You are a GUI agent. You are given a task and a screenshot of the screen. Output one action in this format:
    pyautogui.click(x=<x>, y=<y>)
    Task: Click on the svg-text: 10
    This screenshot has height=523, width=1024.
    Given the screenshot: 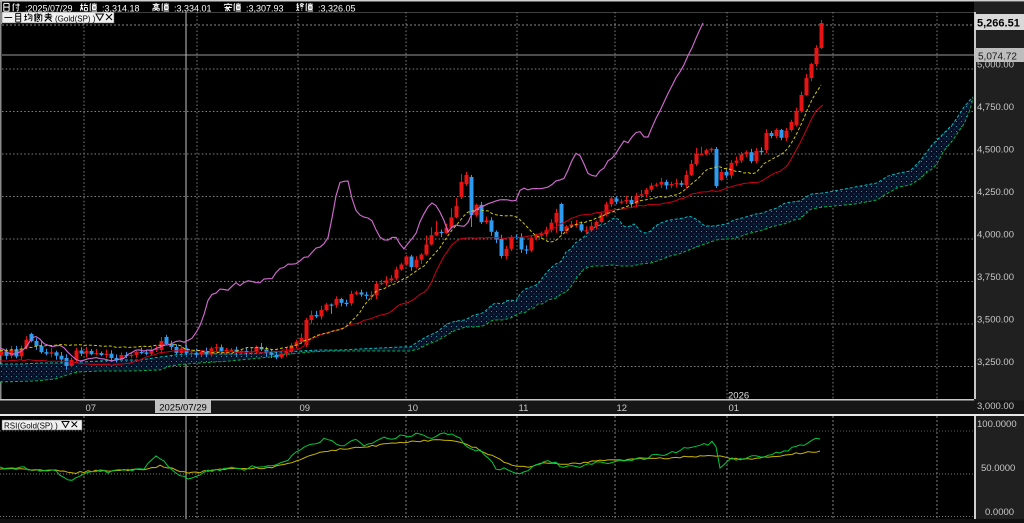 What is the action you would take?
    pyautogui.click(x=413, y=408)
    